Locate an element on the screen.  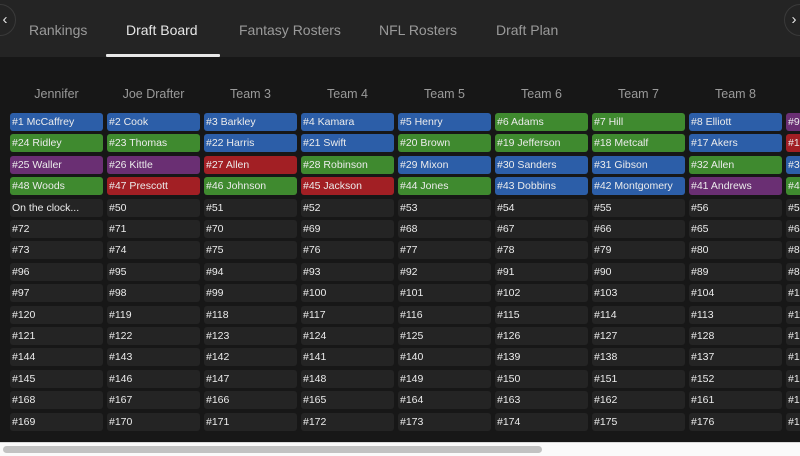
drafted-pick-cell: #25 Waller is located at coordinates (56, 164).